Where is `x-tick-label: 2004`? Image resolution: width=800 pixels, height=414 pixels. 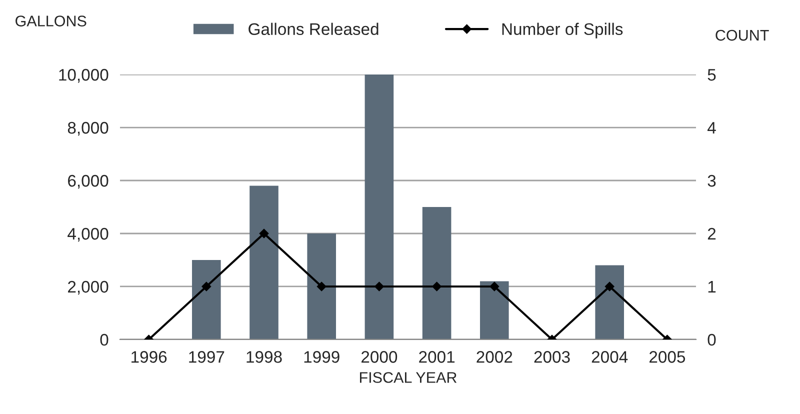 x-tick-label: 2004 is located at coordinates (610, 357).